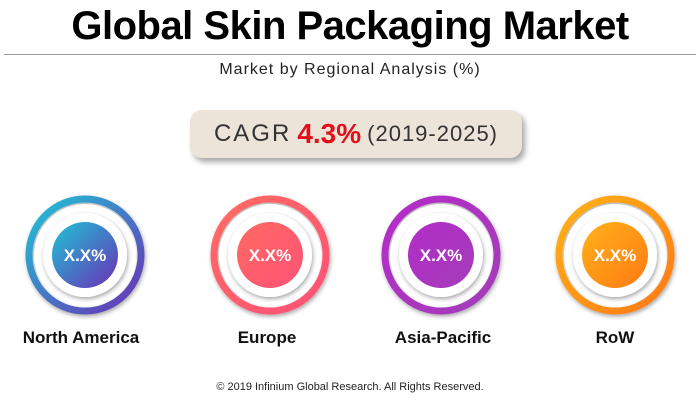 Image resolution: width=700 pixels, height=400 pixels. I want to click on region-circle-north-america: X.X%, so click(85, 255).